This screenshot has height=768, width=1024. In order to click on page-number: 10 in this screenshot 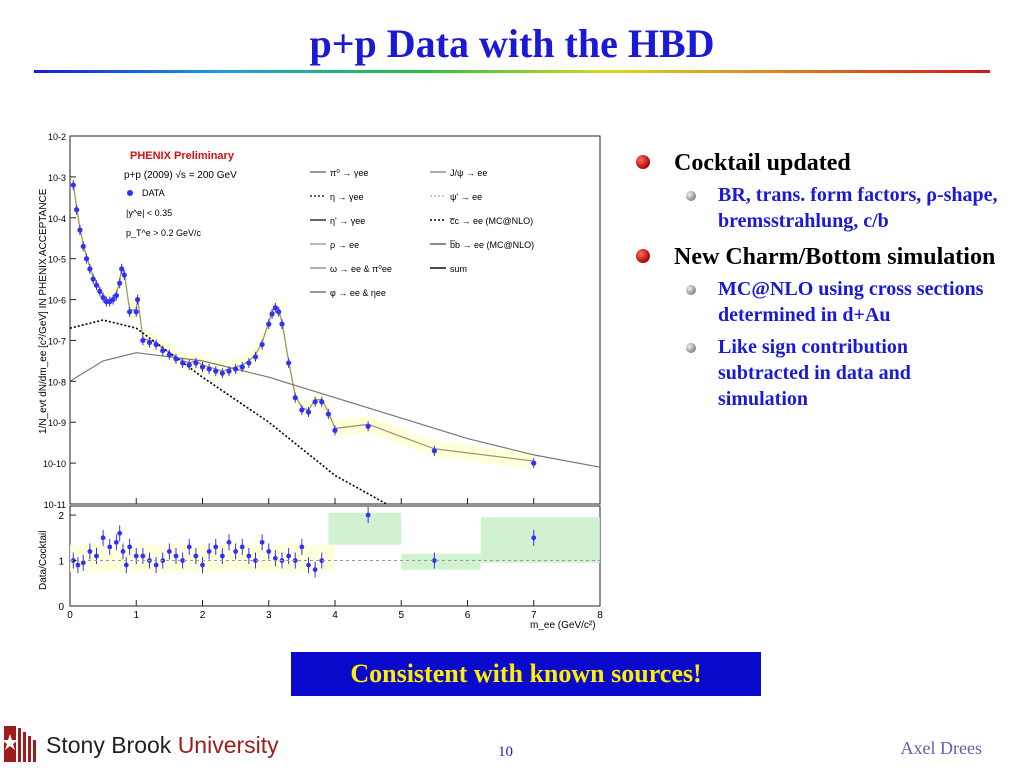, I will do `click(505, 752)`.